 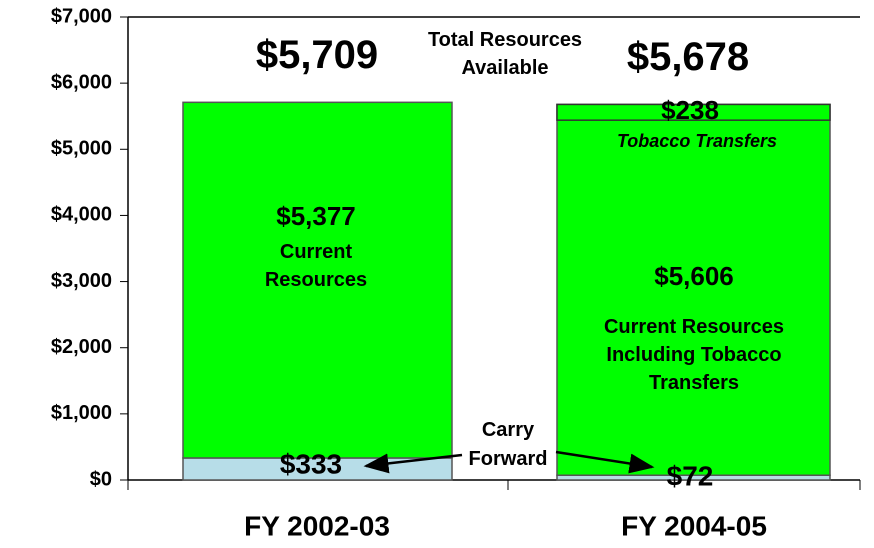 What do you see at coordinates (81, 82) in the screenshot?
I see `y-tick-label: $6,000` at bounding box center [81, 82].